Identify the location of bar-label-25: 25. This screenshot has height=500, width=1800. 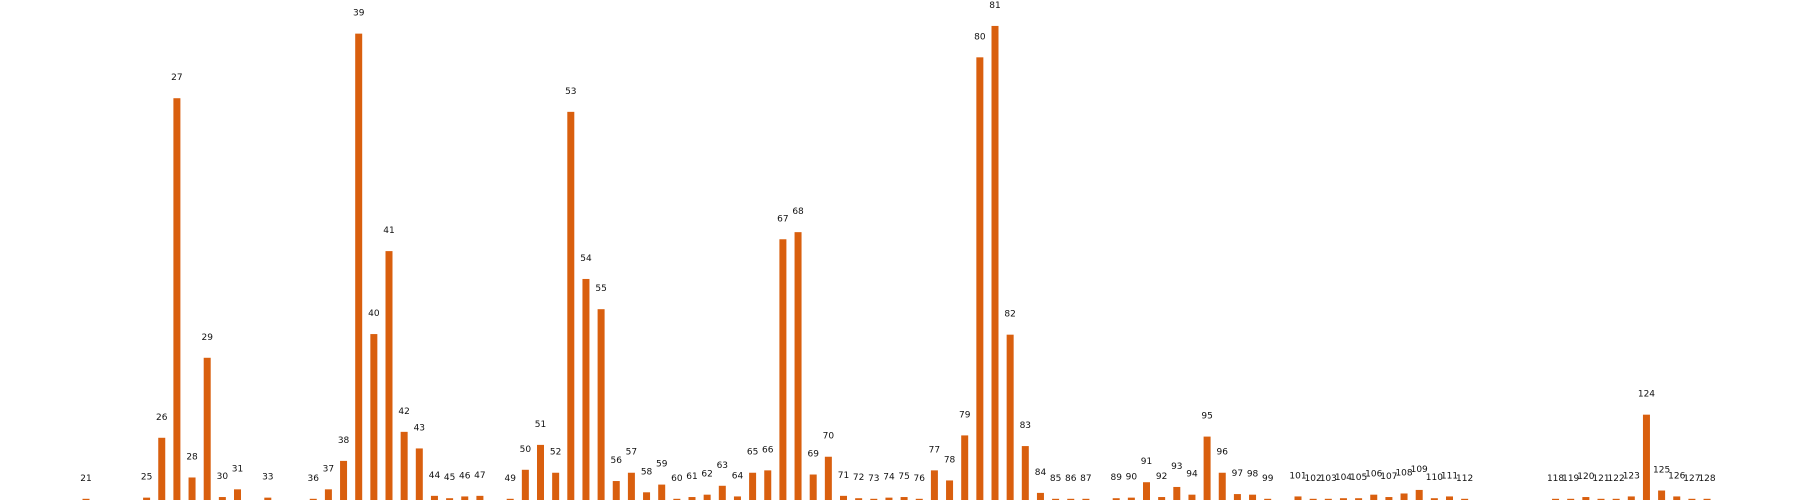
(146, 478).